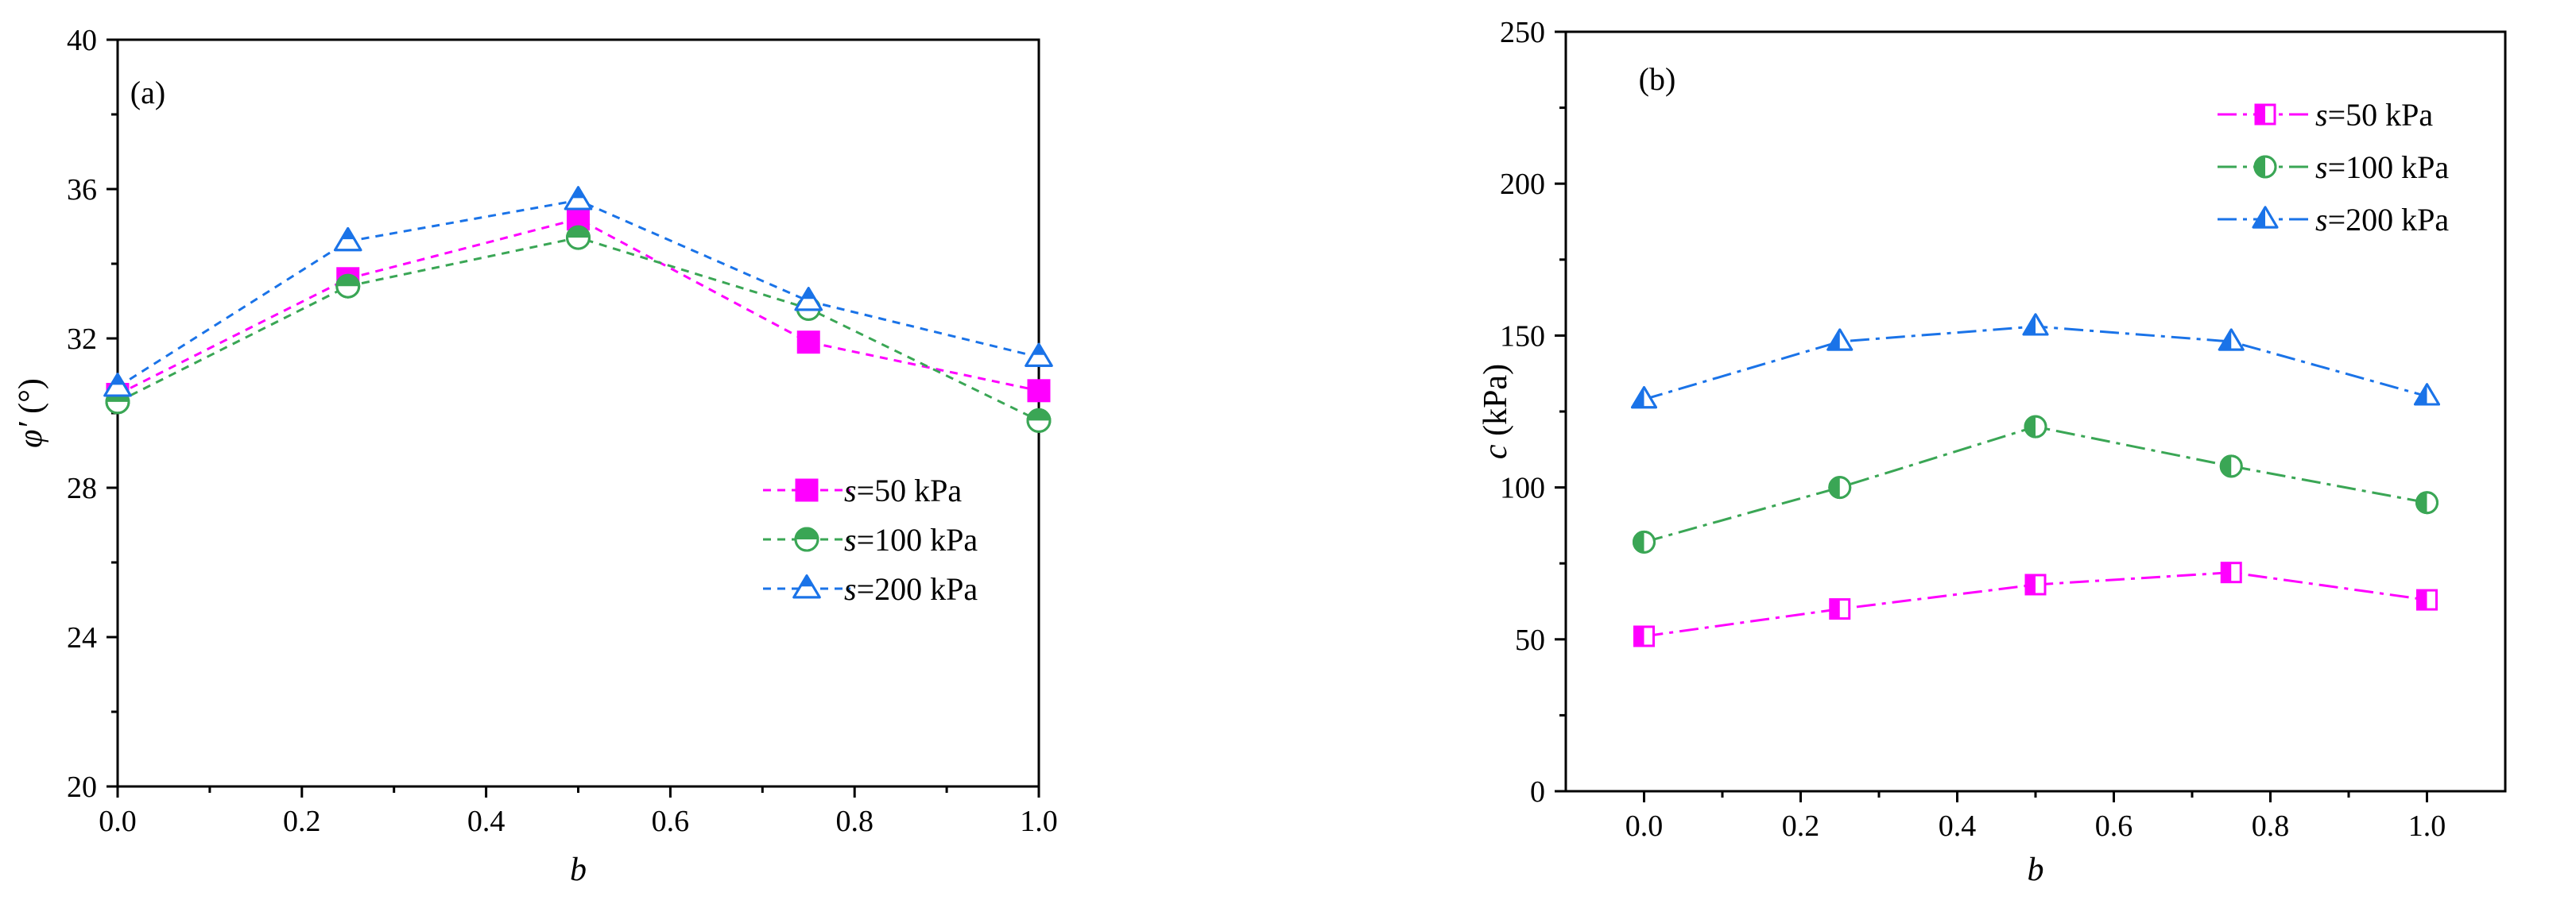  Describe the element at coordinates (1537, 792) in the screenshot. I see `y-tick-label: 0` at that location.